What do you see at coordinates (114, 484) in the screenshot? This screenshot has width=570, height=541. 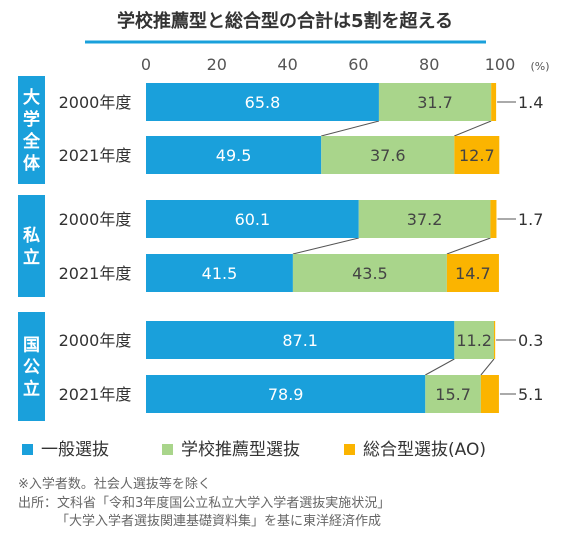 I see `source-note: ※入学者数。社会人選抜等を除く` at bounding box center [114, 484].